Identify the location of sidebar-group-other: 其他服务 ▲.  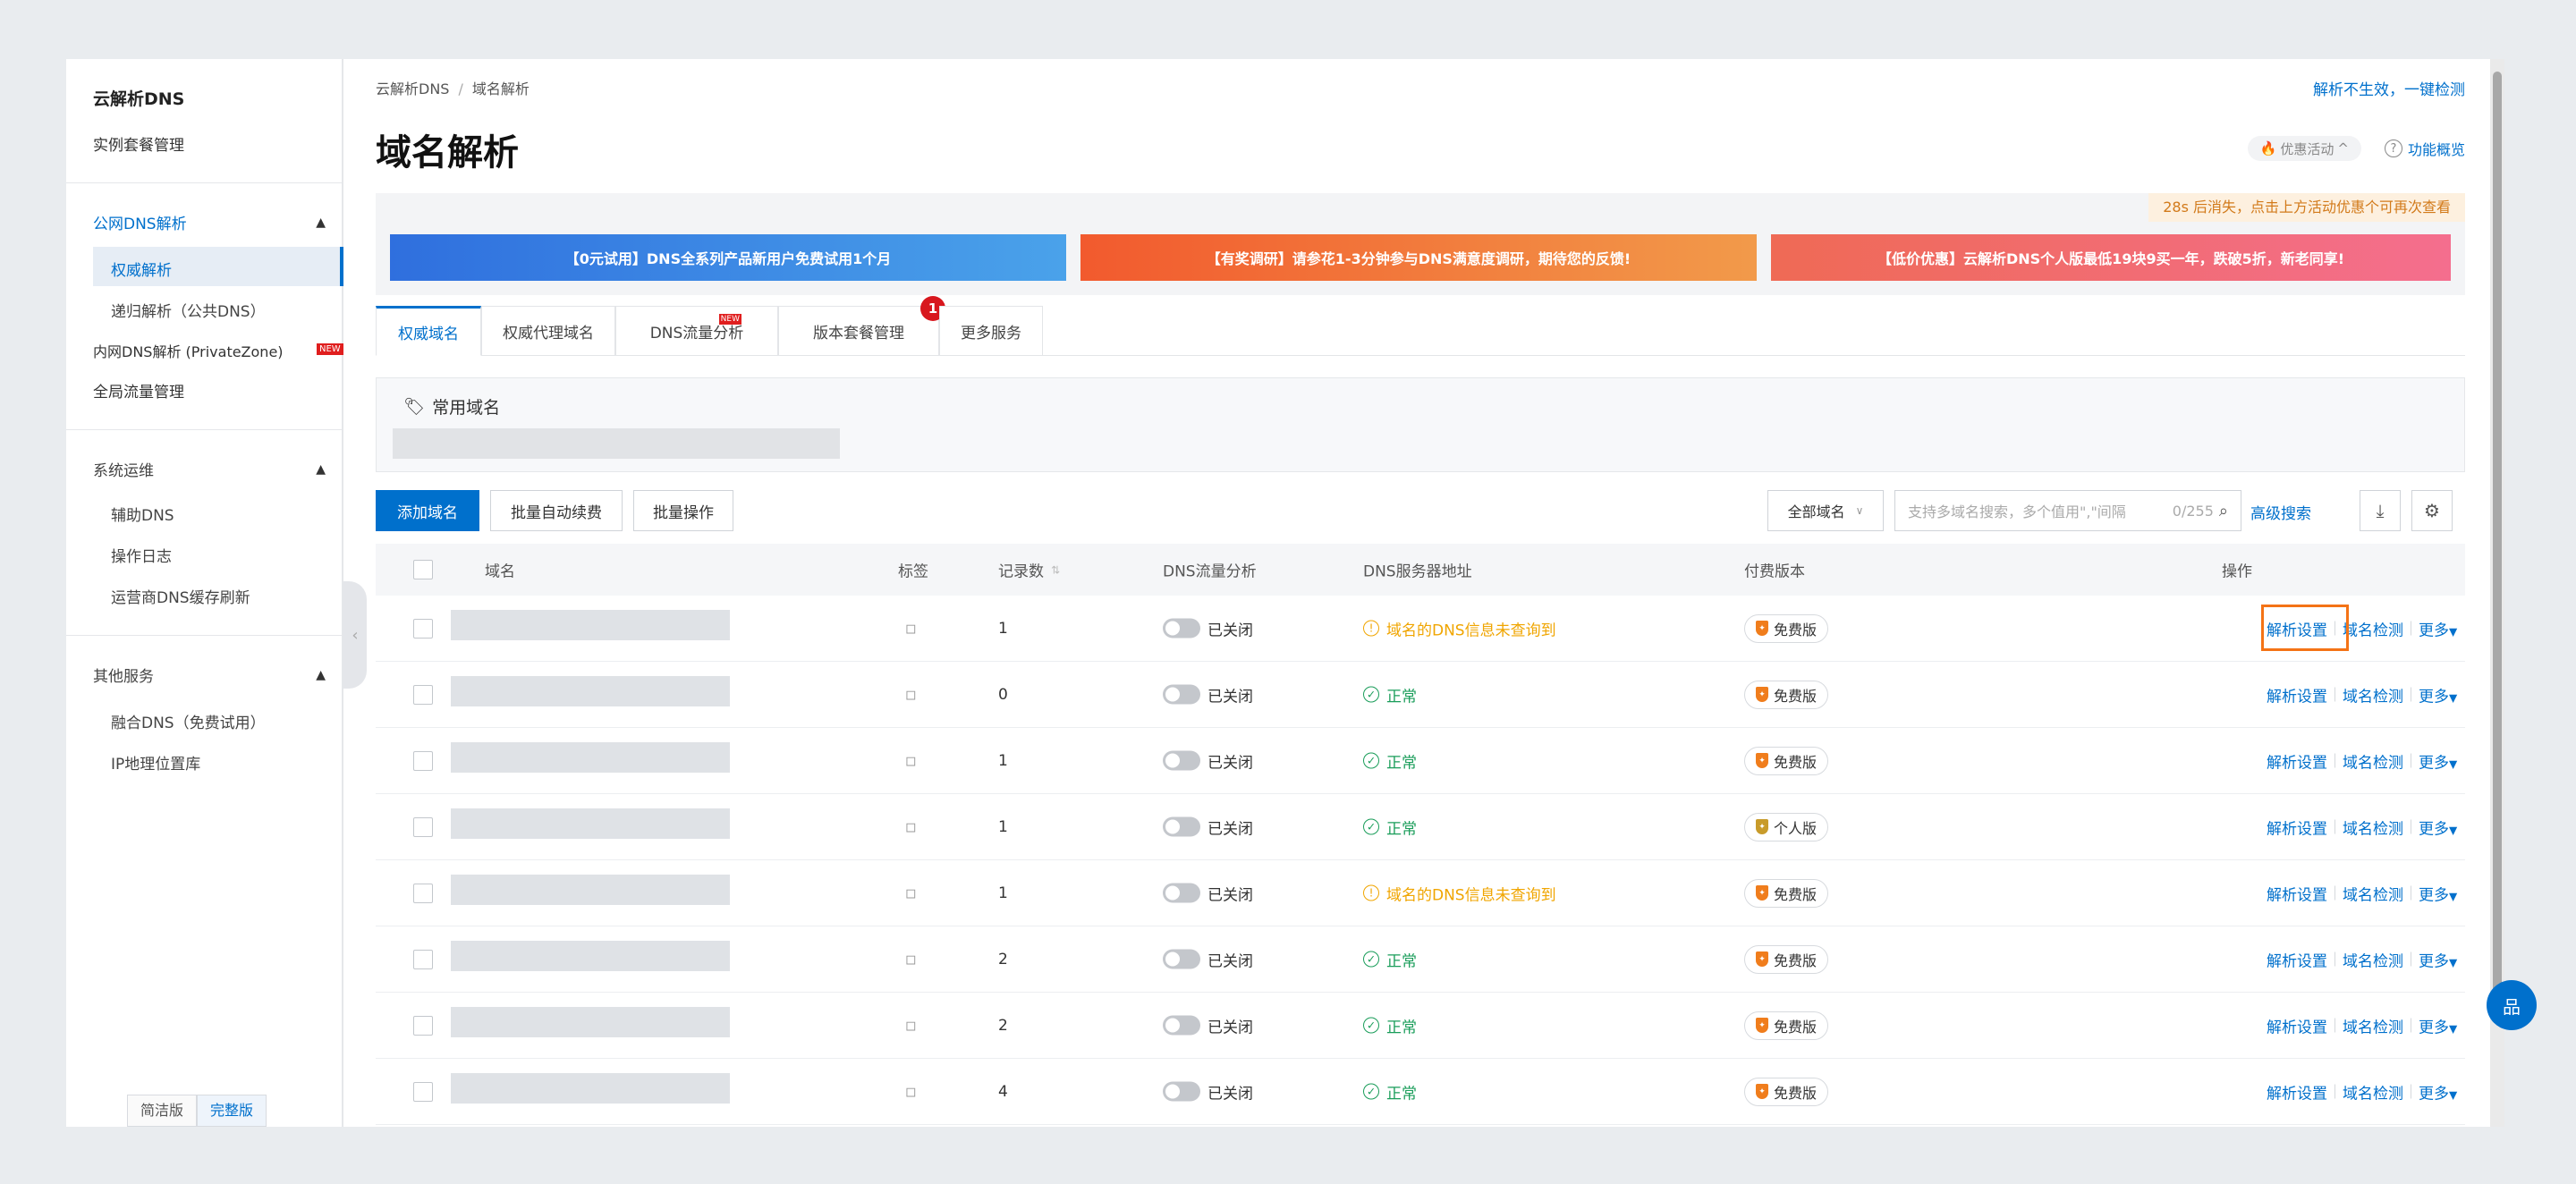
(209, 675).